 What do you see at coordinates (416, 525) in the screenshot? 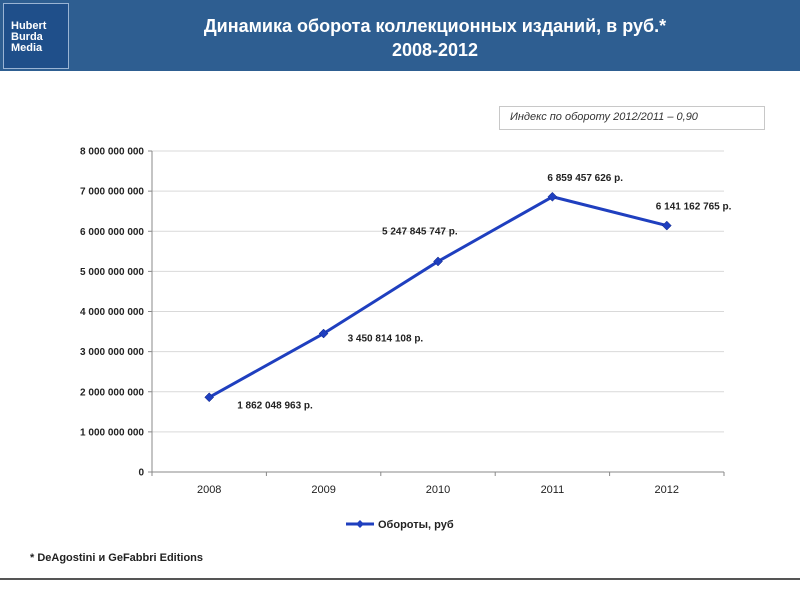
I see `legend-label: Обороты, руб` at bounding box center [416, 525].